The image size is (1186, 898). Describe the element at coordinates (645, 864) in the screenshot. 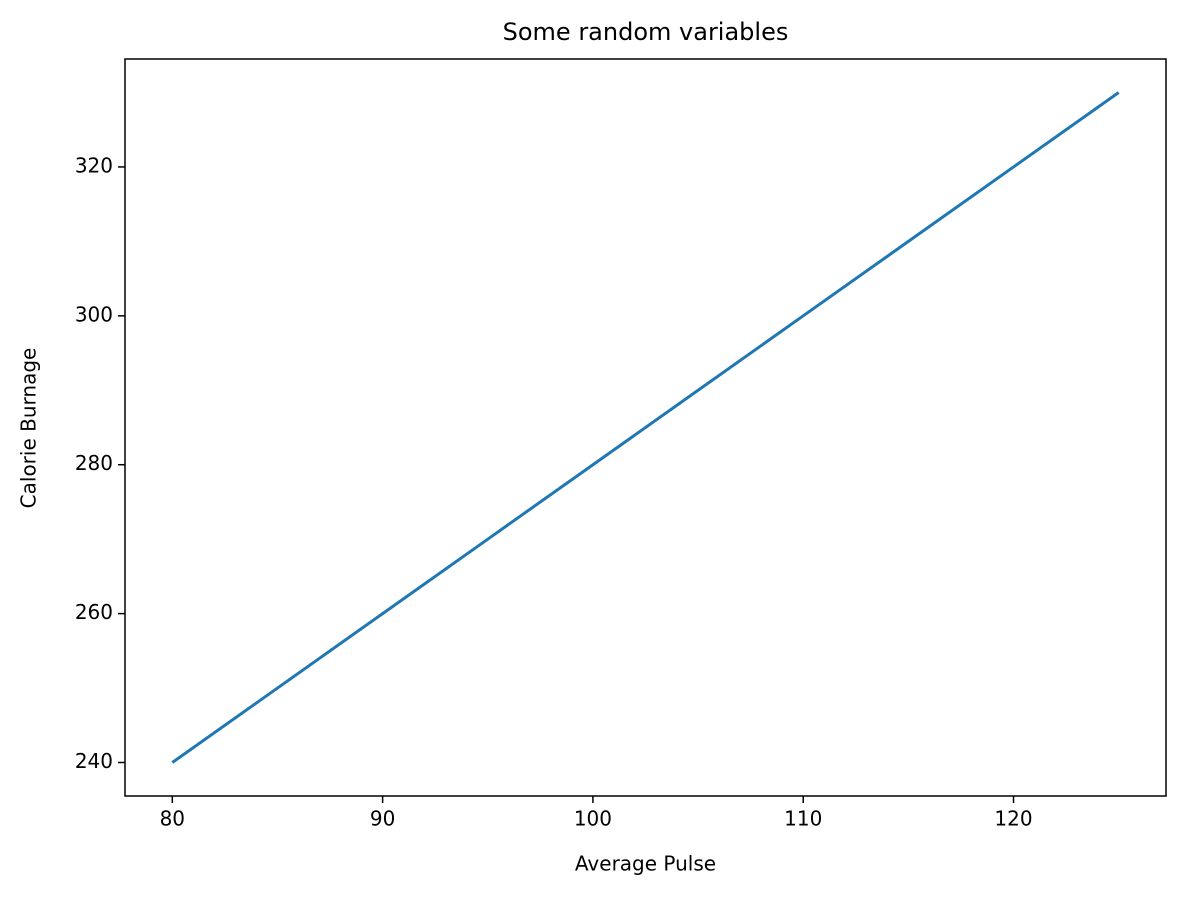

I see `x-axis-label: Average Pulse` at that location.